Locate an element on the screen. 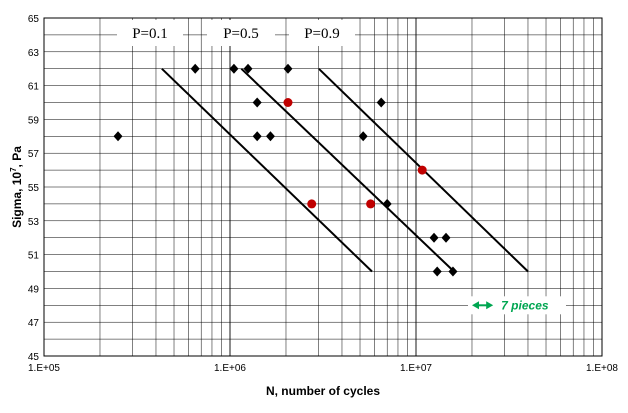 Image resolution: width=628 pixels, height=413 pixels. probability-label: P=0.1 is located at coordinates (150, 34).